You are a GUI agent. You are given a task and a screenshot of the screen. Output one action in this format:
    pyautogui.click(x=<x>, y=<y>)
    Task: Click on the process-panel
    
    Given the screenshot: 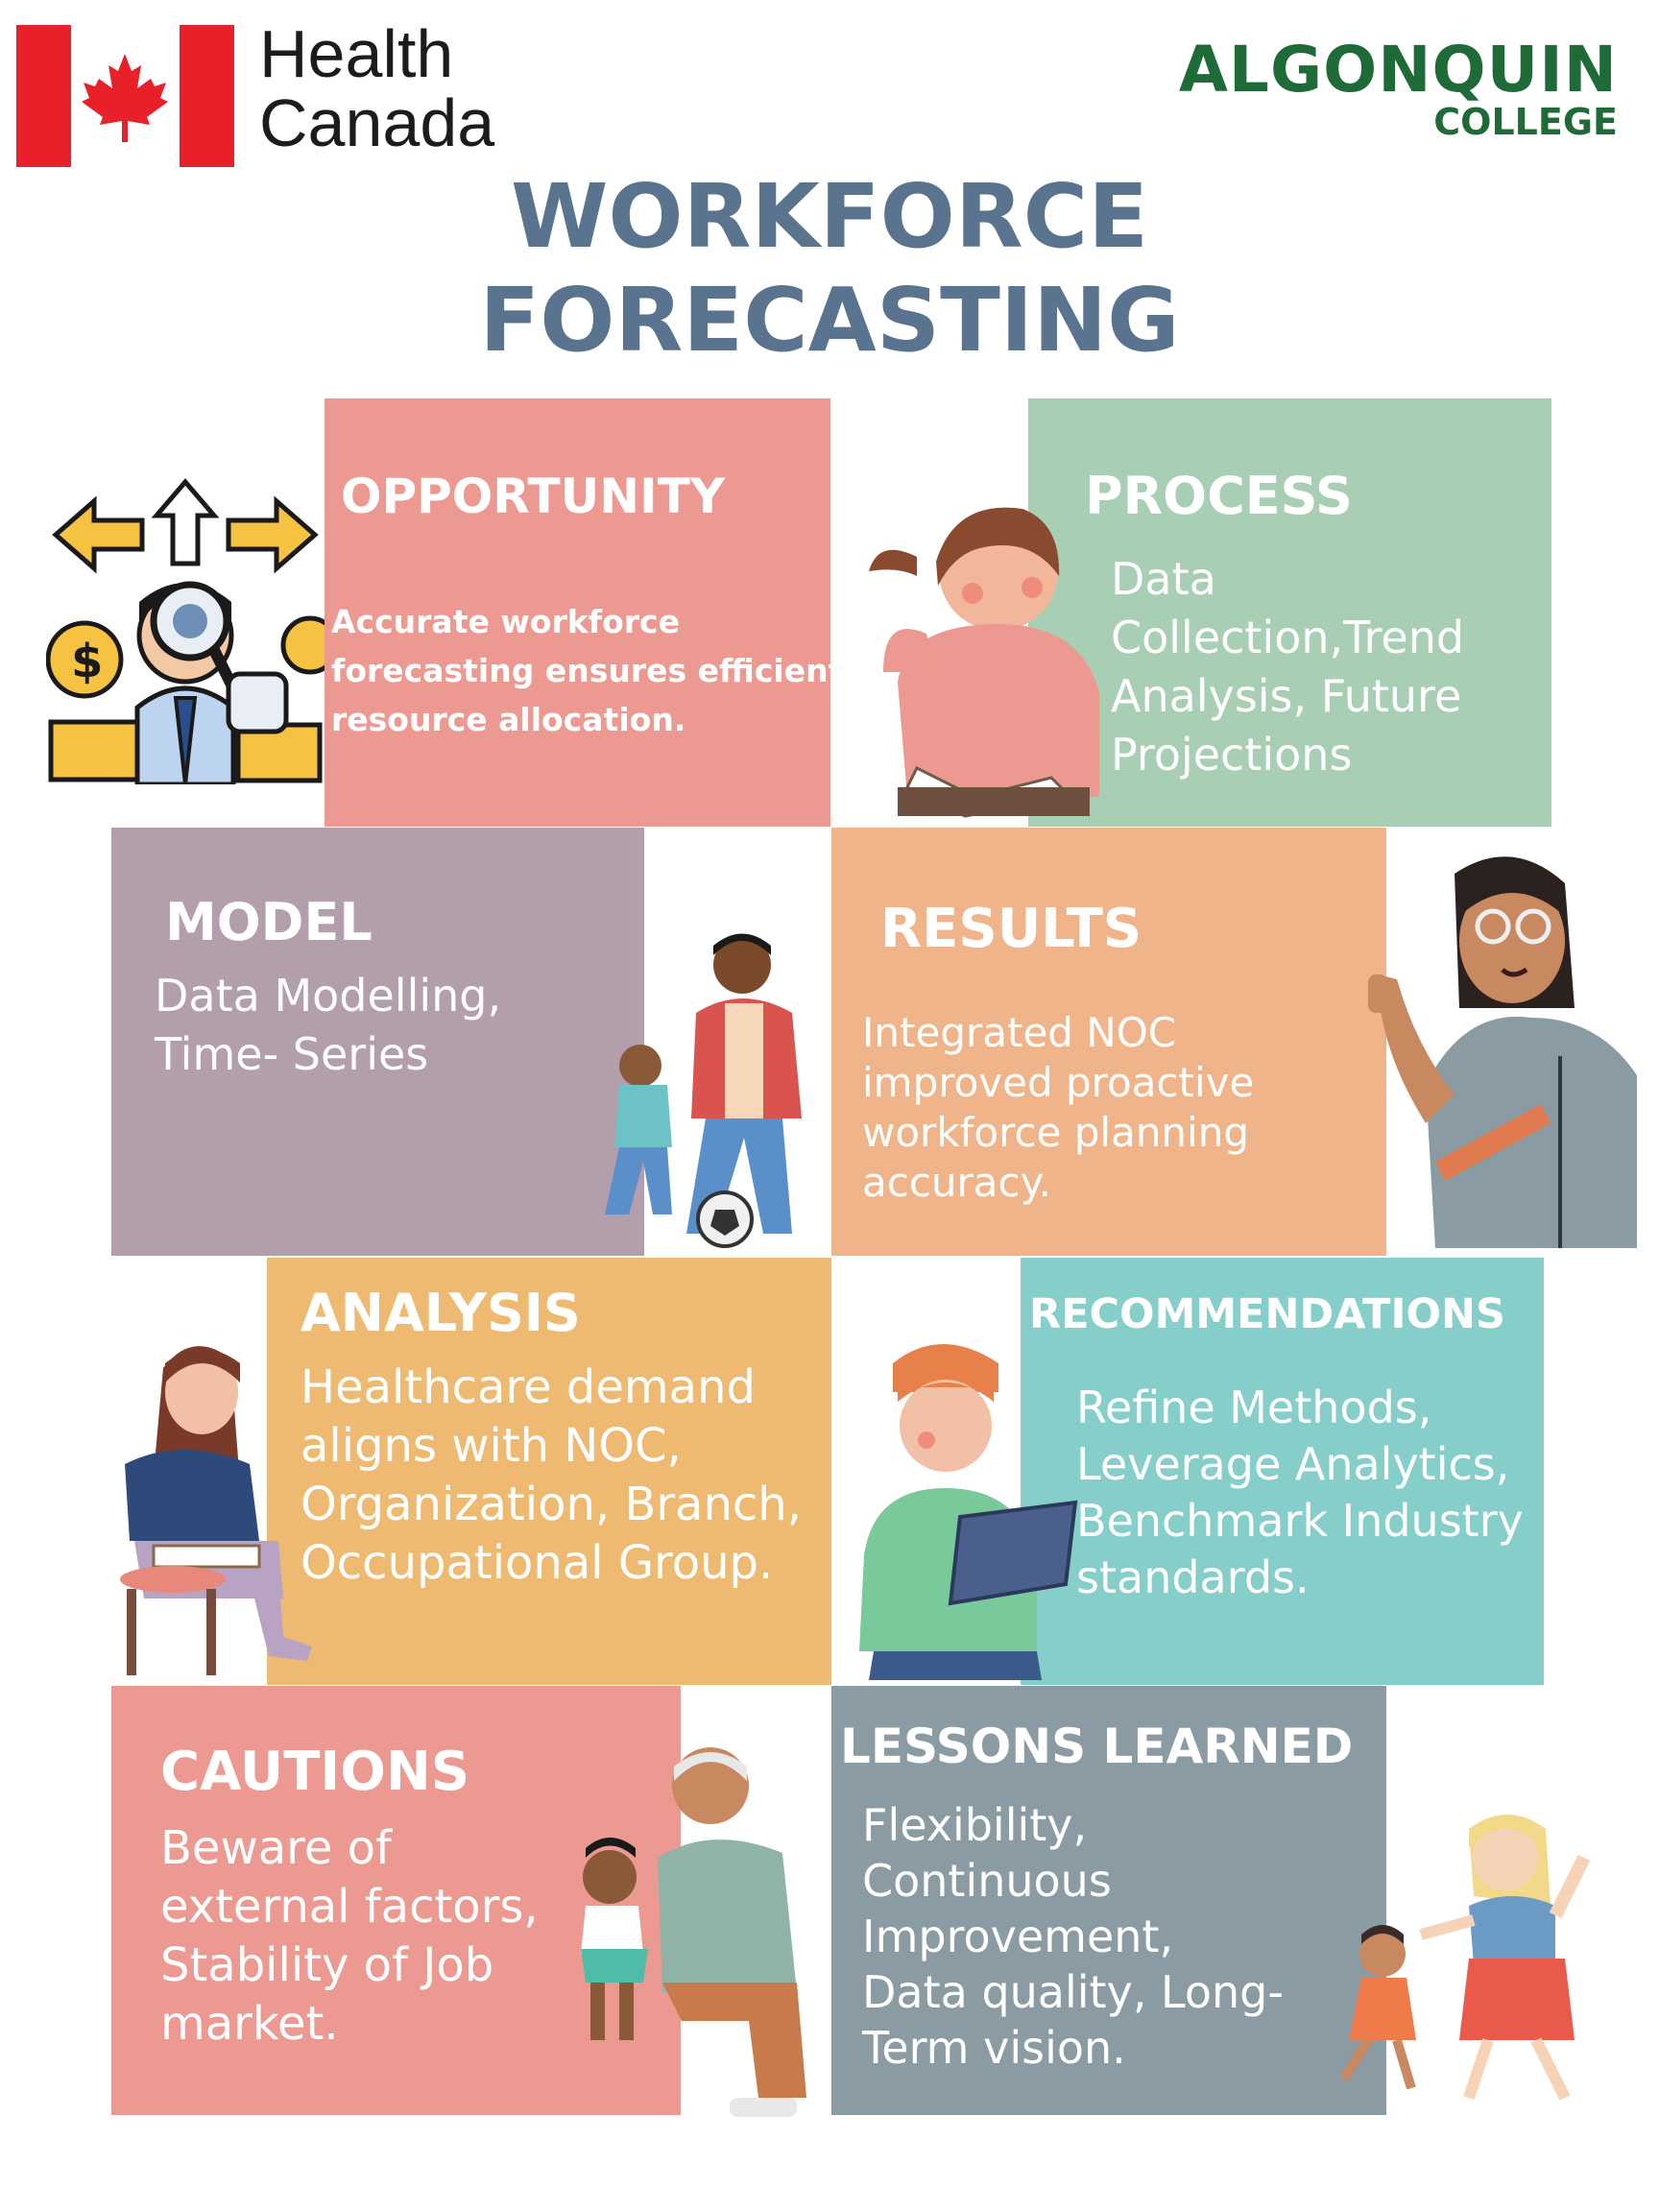 What is the action you would take?
    pyautogui.click(x=1289, y=612)
    